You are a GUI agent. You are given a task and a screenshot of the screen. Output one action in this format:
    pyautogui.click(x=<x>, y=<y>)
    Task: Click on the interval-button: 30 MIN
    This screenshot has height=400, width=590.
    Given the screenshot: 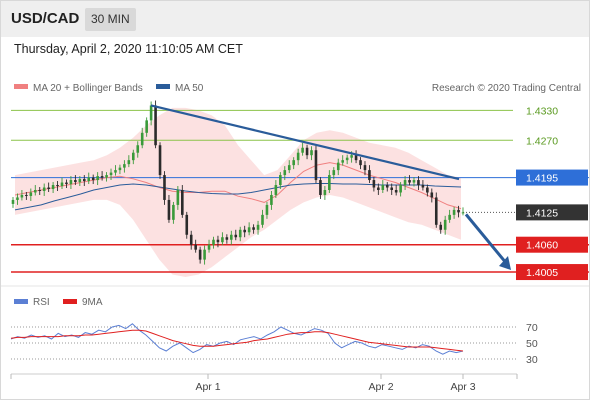 What is the action you would take?
    pyautogui.click(x=110, y=19)
    